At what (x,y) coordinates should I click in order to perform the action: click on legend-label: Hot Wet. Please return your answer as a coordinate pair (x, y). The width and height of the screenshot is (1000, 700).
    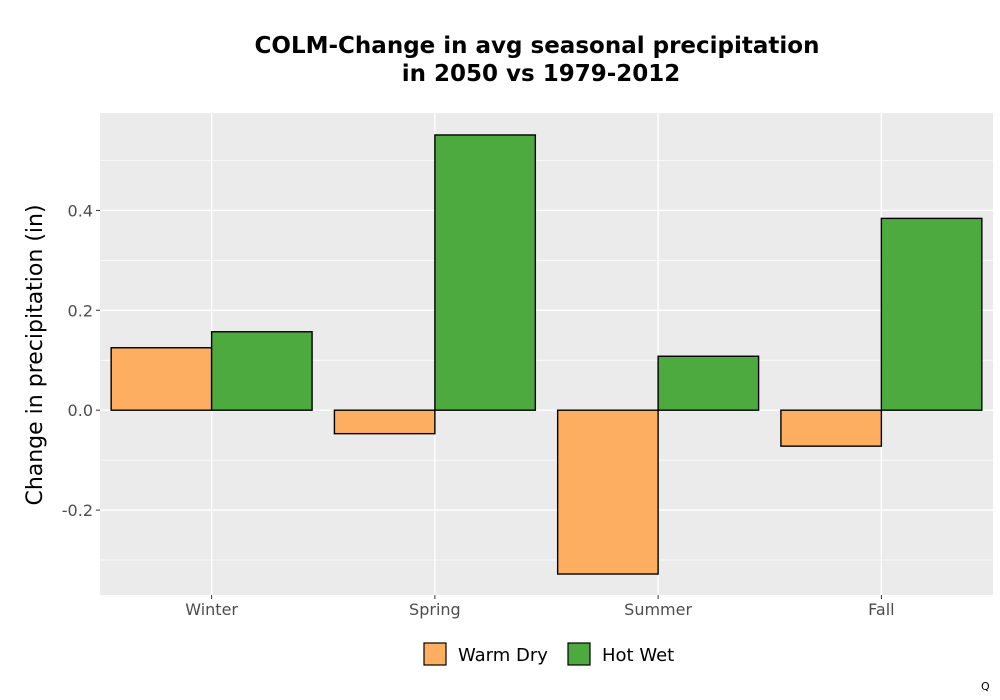
    Looking at the image, I should click on (638, 655).